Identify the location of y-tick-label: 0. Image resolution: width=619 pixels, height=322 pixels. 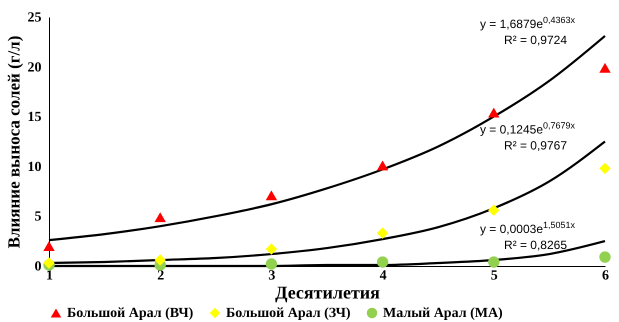
(38, 267).